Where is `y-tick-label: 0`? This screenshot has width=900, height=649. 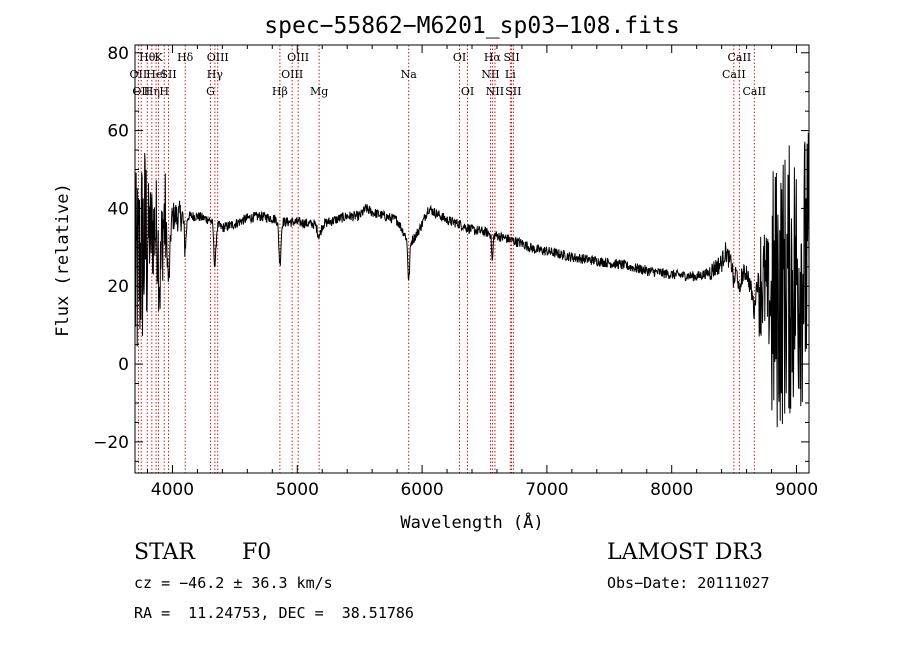 y-tick-label: 0 is located at coordinates (123, 365).